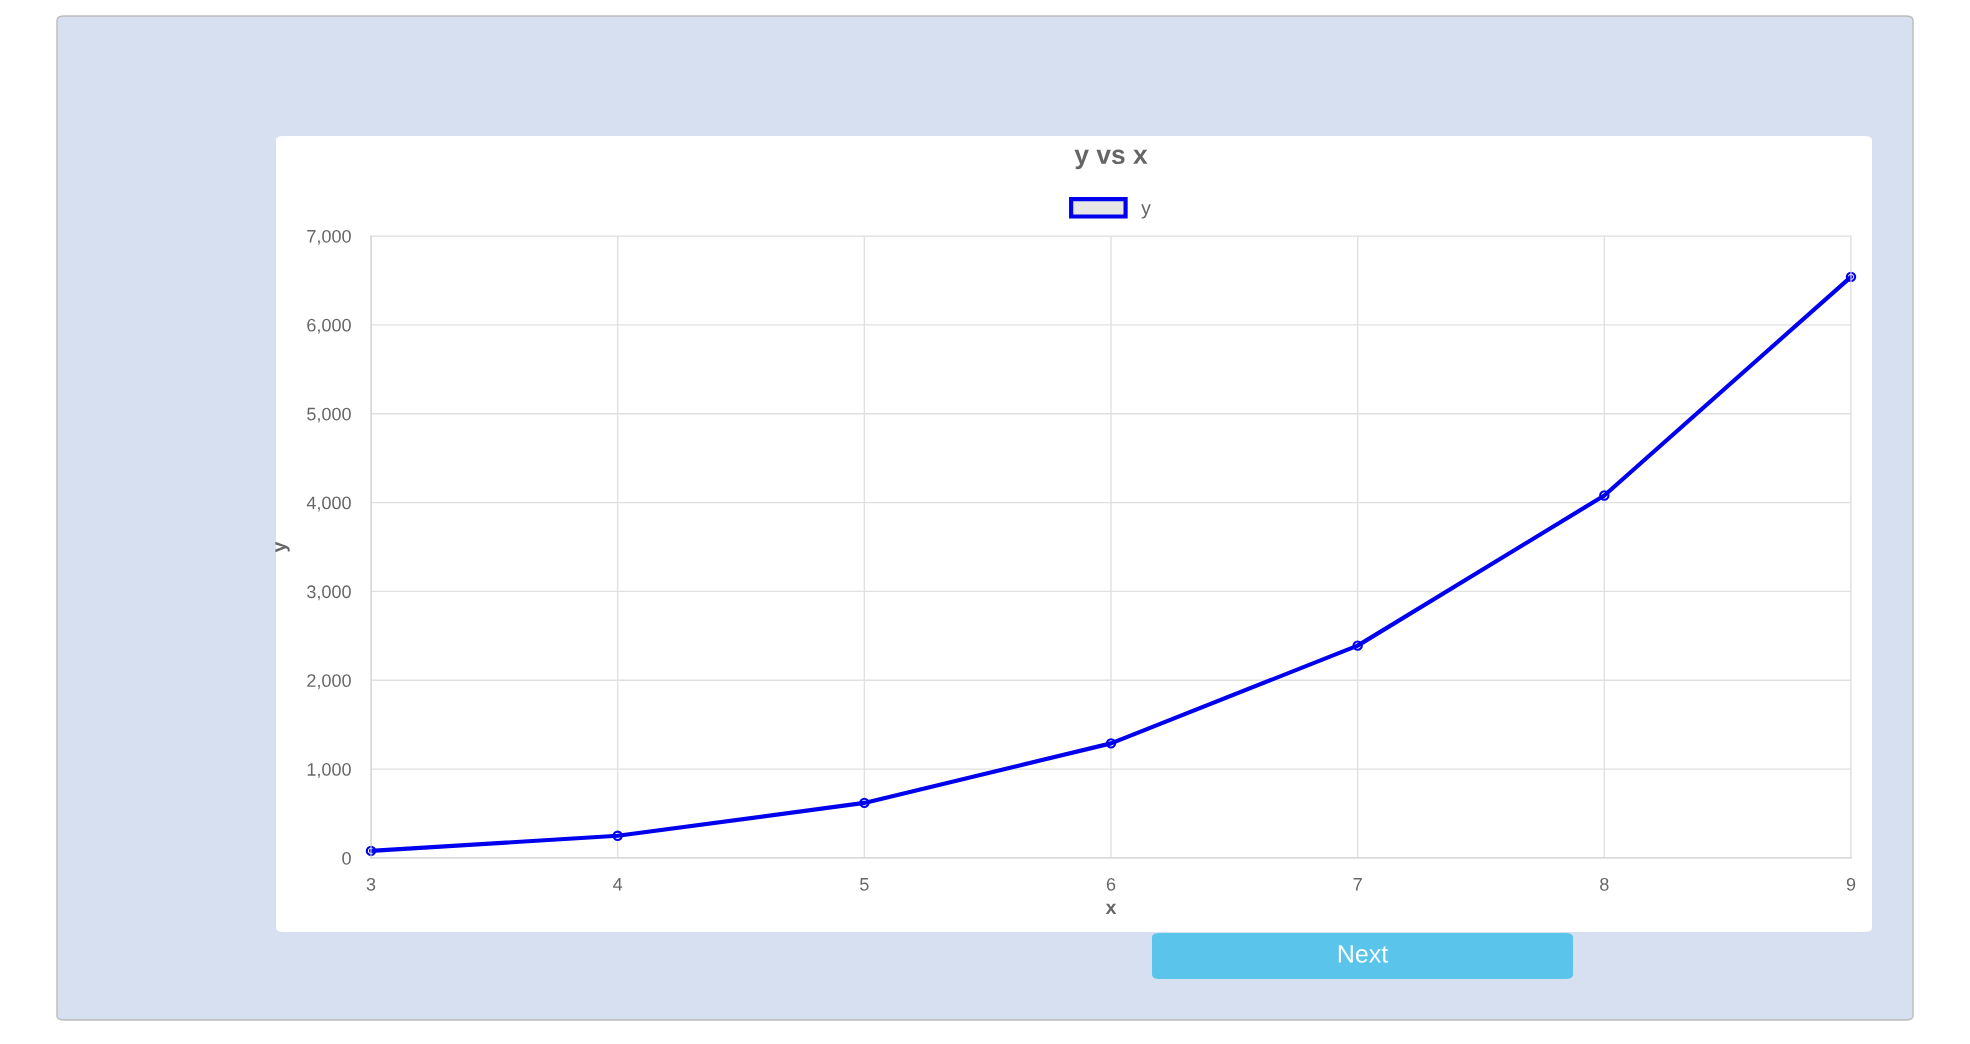 This screenshot has width=1970, height=1044. I want to click on x-tick-label: 7, so click(1357, 884).